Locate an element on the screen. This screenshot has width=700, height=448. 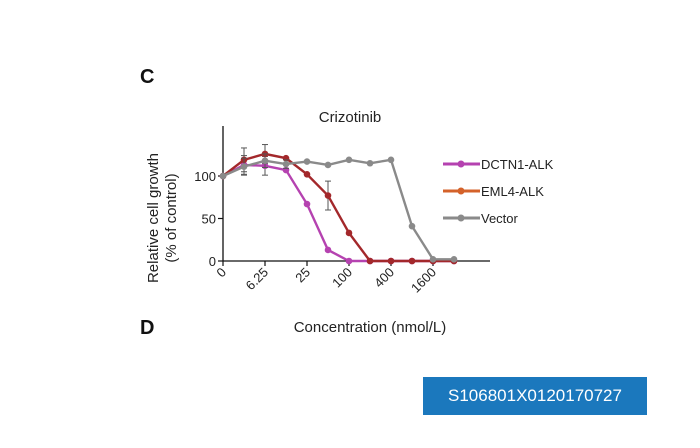
series-dctn1-alk is located at coordinates (338, 210).